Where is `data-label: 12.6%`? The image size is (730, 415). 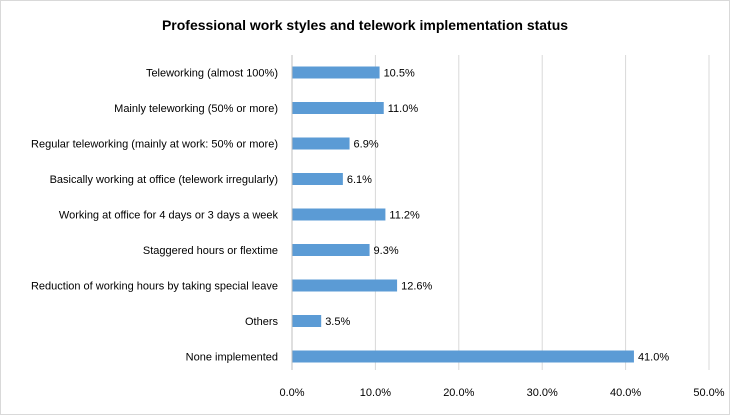 data-label: 12.6% is located at coordinates (416, 287).